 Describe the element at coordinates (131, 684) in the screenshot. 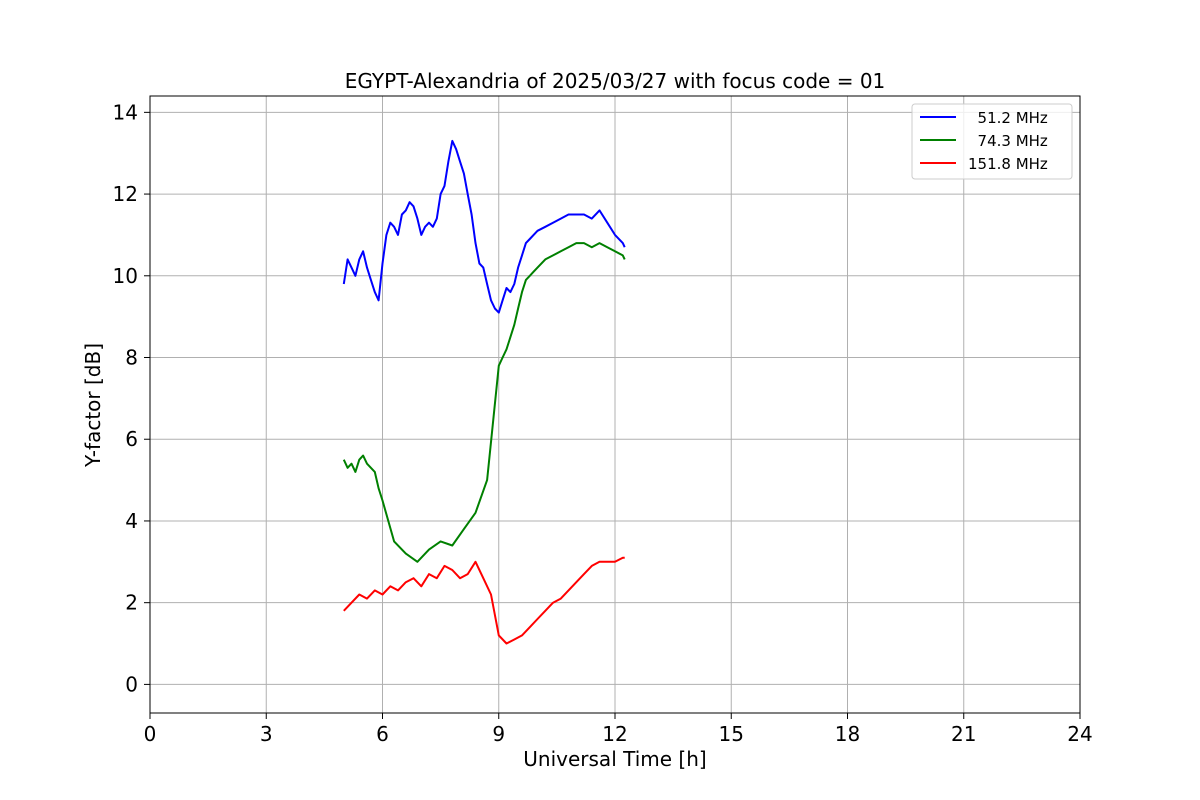

I see `y-tick-label: 0` at that location.